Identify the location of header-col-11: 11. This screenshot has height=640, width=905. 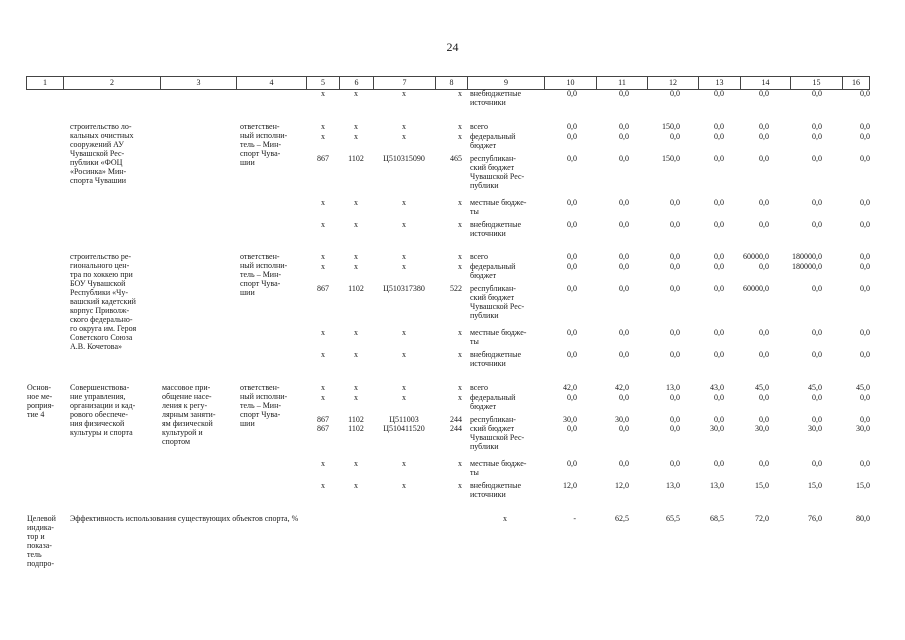
(621, 83).